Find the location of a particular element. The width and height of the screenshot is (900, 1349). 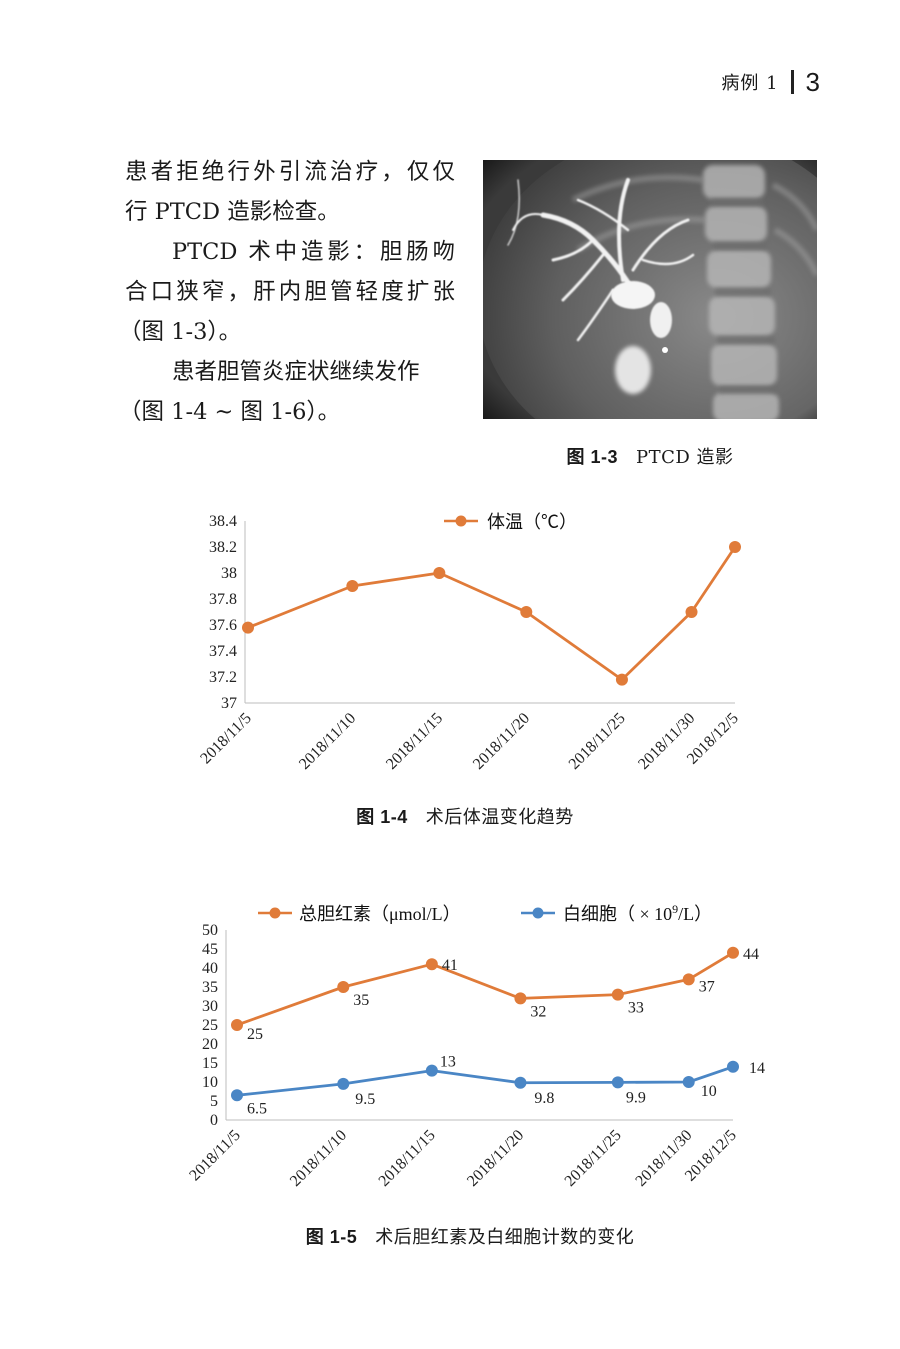

header-divider is located at coordinates (792, 82).